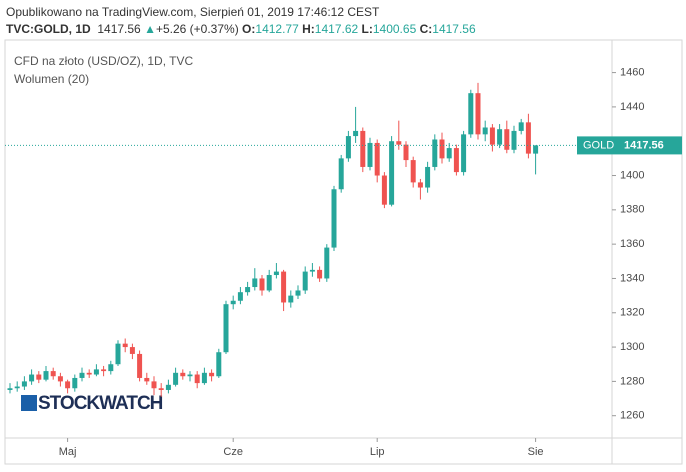 This screenshot has height=472, width=686. What do you see at coordinates (632, 175) in the screenshot?
I see `y-tick-label: 1400` at bounding box center [632, 175].